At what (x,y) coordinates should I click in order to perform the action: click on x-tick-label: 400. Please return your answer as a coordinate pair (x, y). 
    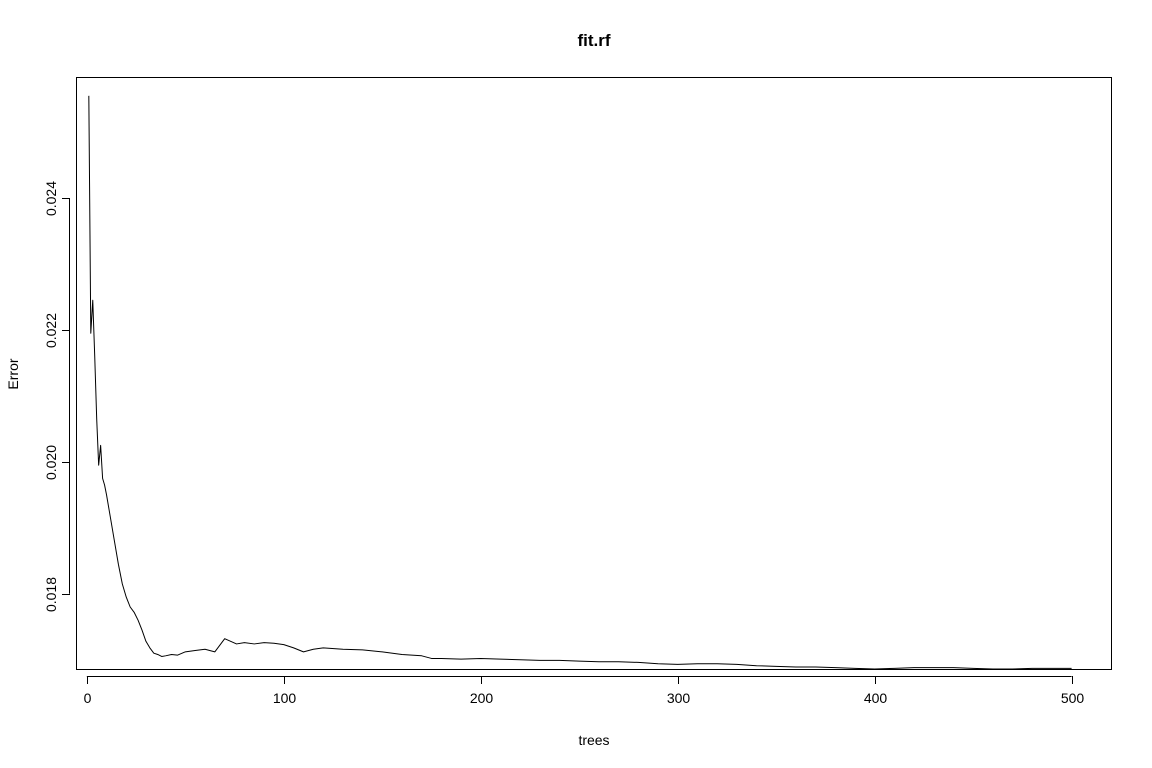
    Looking at the image, I should click on (876, 698).